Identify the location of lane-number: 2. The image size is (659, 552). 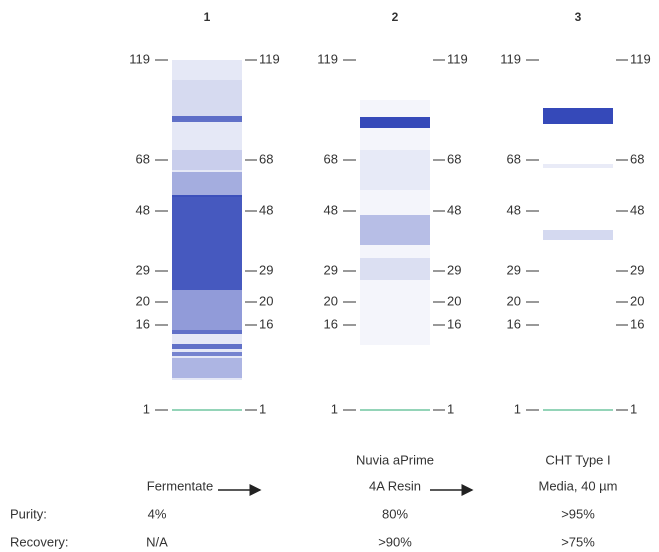
(395, 17).